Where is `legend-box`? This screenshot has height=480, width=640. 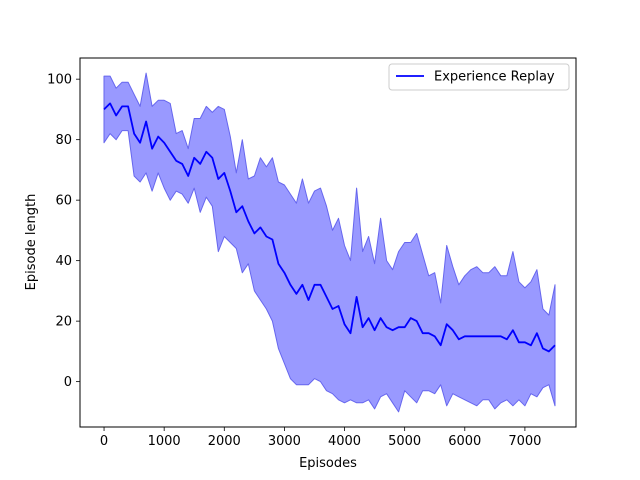 legend-box is located at coordinates (479, 77).